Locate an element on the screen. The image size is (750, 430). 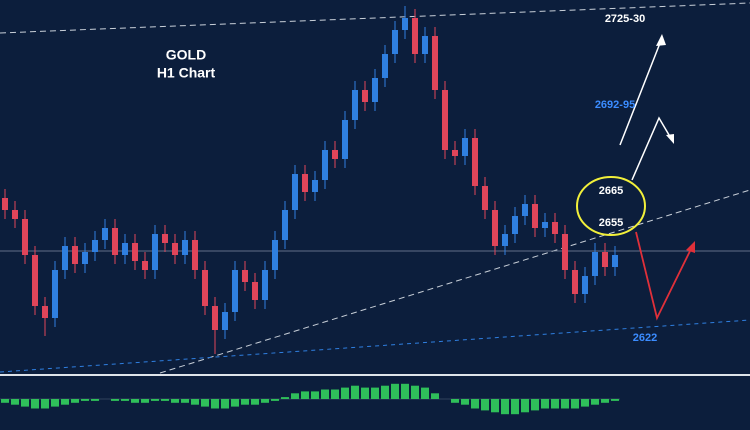
level-label: 2655 is located at coordinates (611, 223).